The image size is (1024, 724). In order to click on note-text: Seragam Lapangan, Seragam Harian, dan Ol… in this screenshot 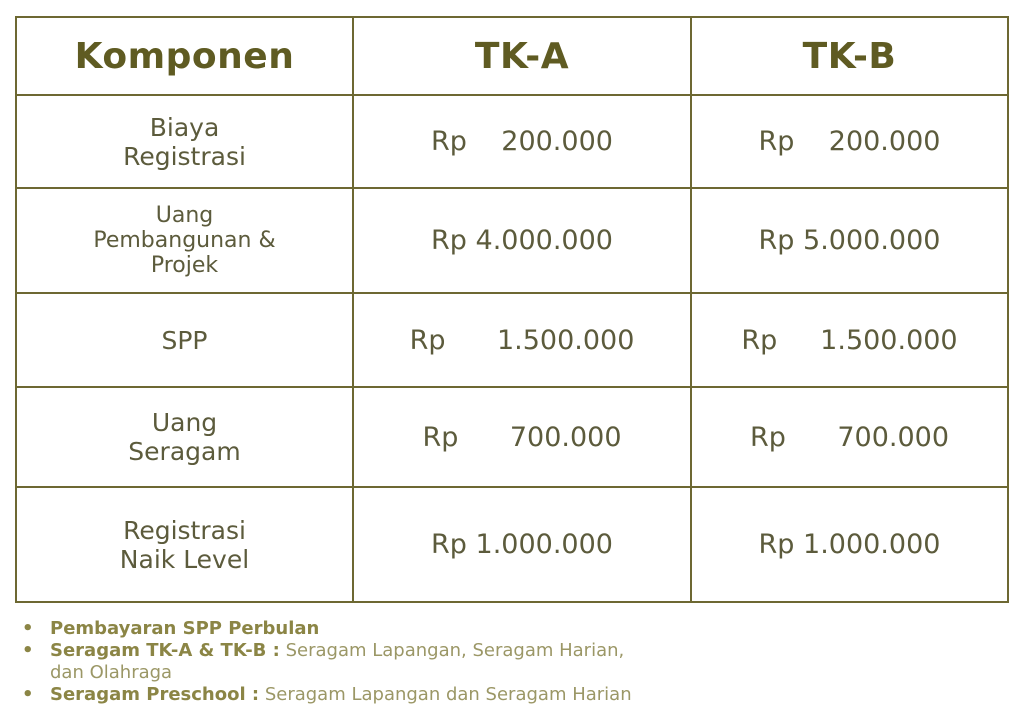, I will do `click(337, 661)`.